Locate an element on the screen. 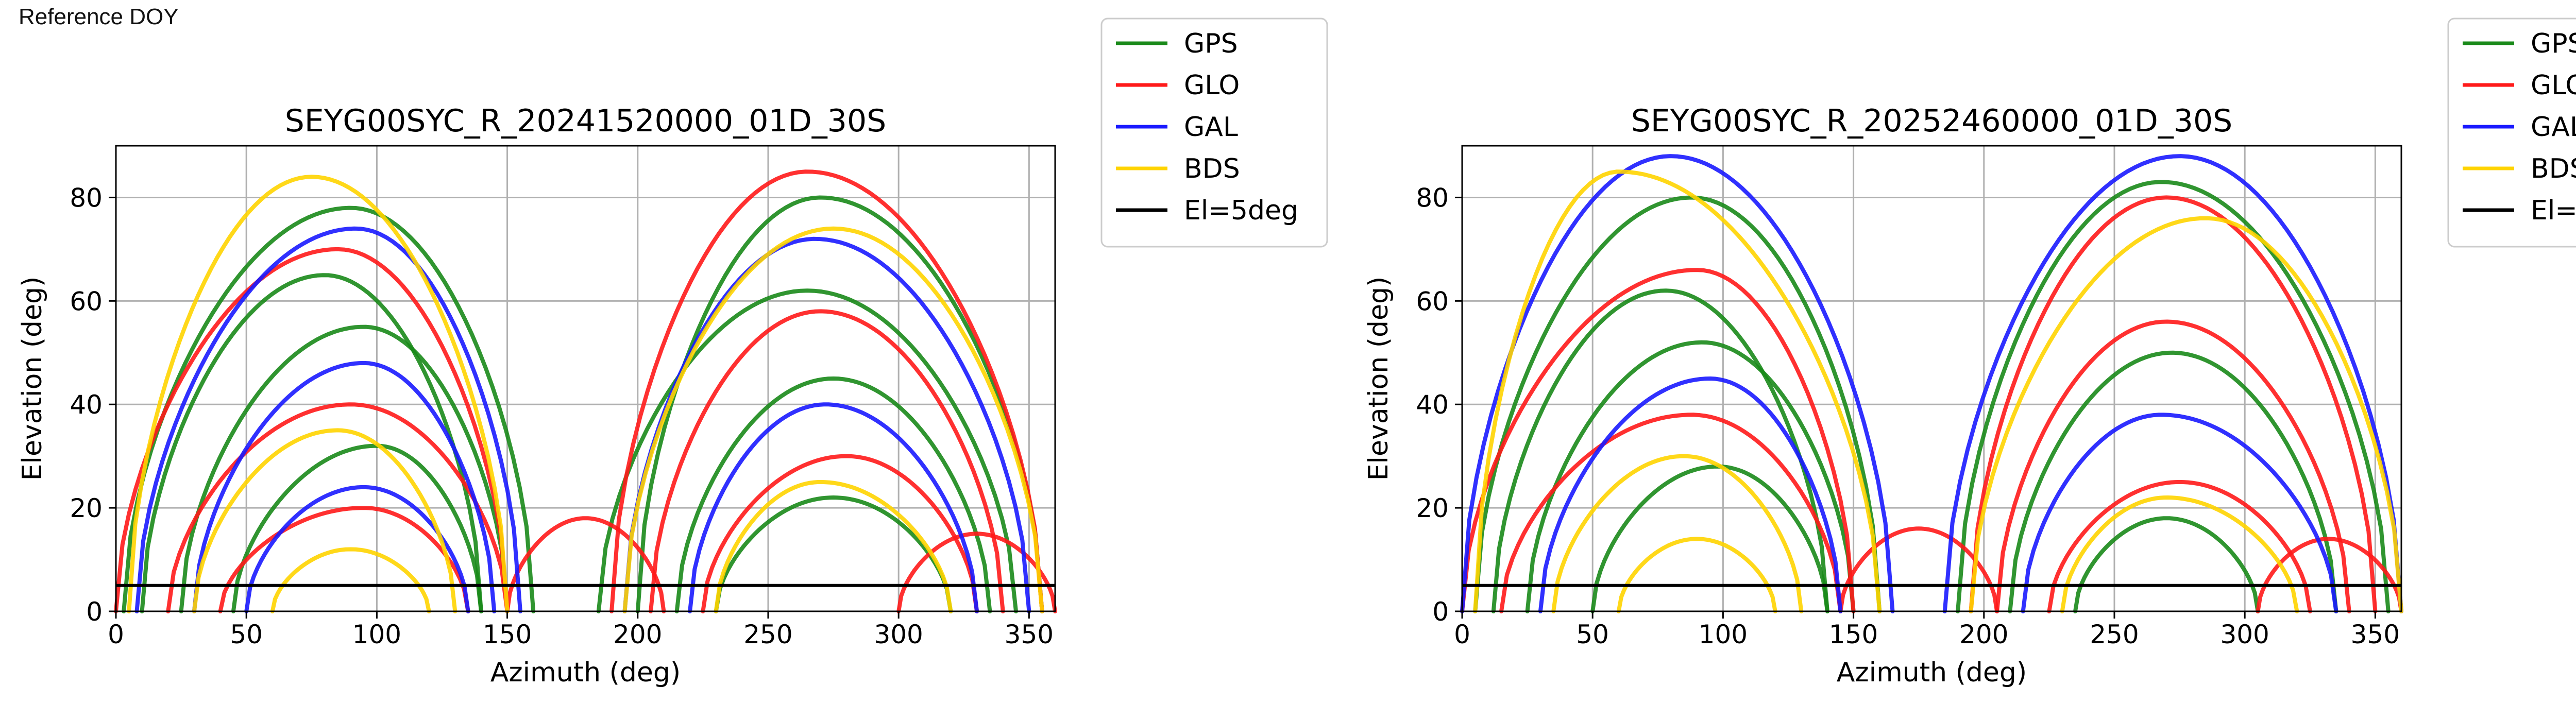 The height and width of the screenshot is (720, 2576). reference-doy-label: Reference DOY is located at coordinates (99, 16).